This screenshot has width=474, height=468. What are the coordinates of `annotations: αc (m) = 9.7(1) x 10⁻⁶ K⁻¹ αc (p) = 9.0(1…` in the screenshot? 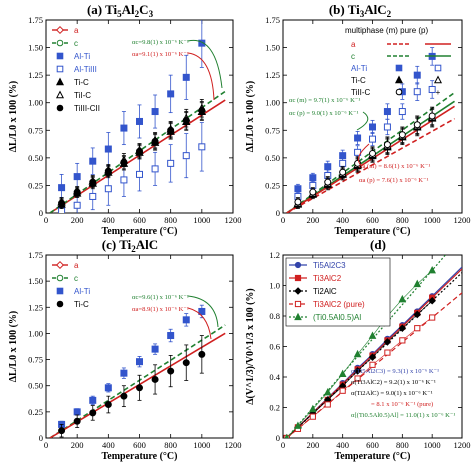 It's located at (359, 140).